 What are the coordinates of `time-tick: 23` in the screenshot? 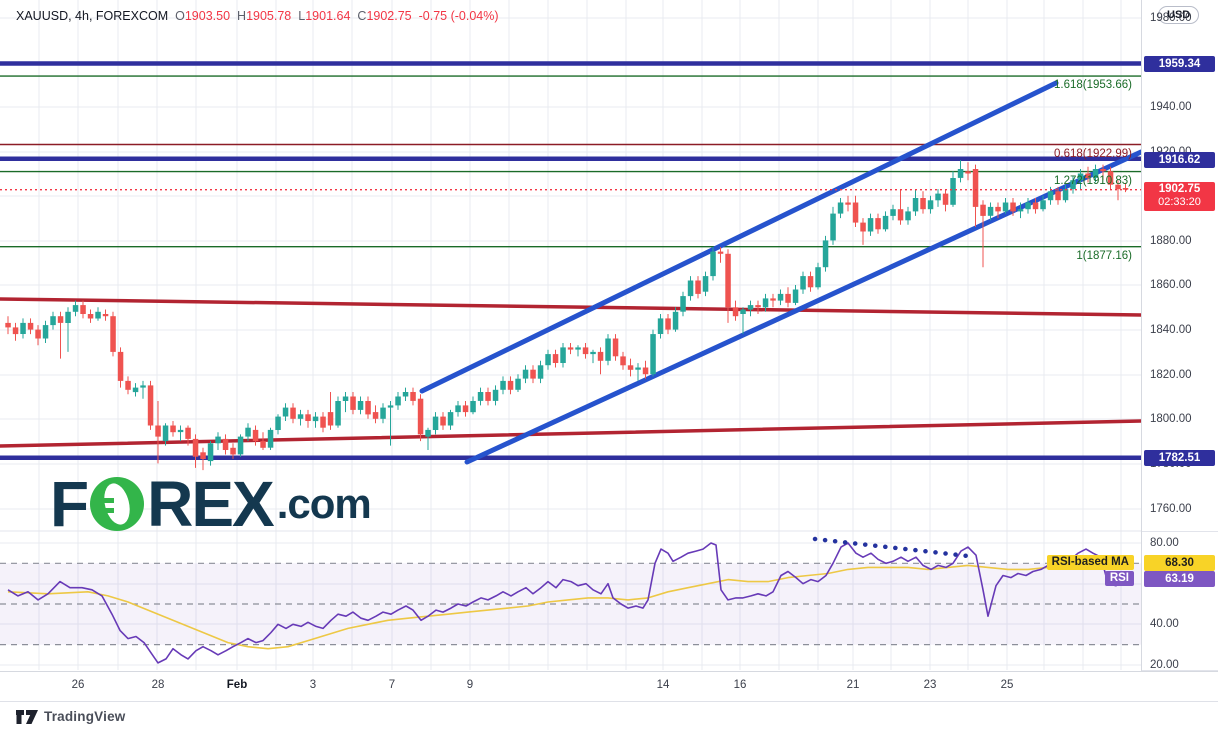 It's located at (930, 685).